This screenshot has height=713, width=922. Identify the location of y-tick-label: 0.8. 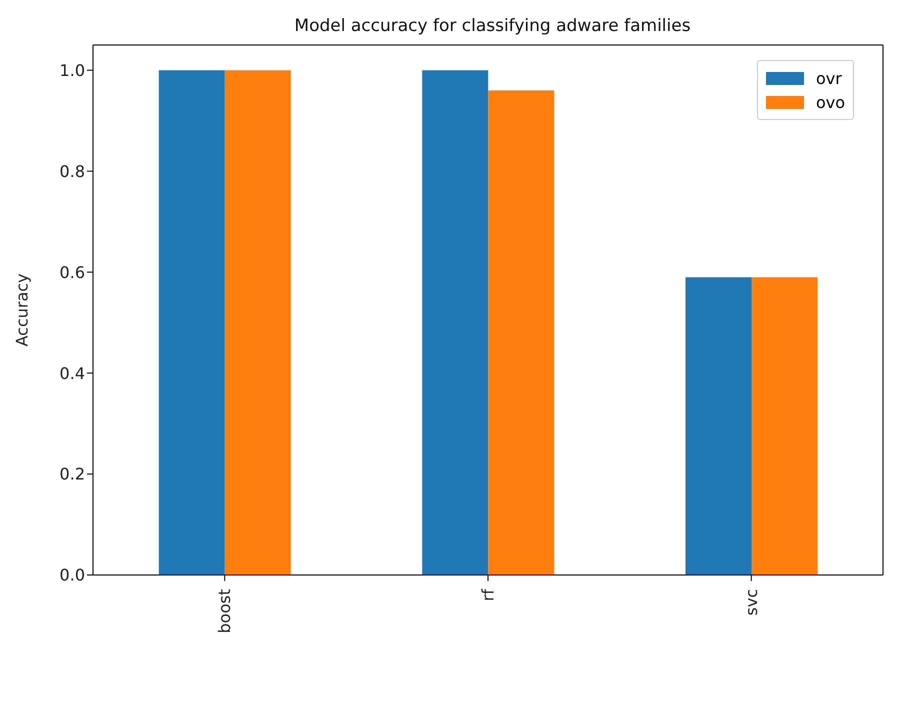
(72, 171).